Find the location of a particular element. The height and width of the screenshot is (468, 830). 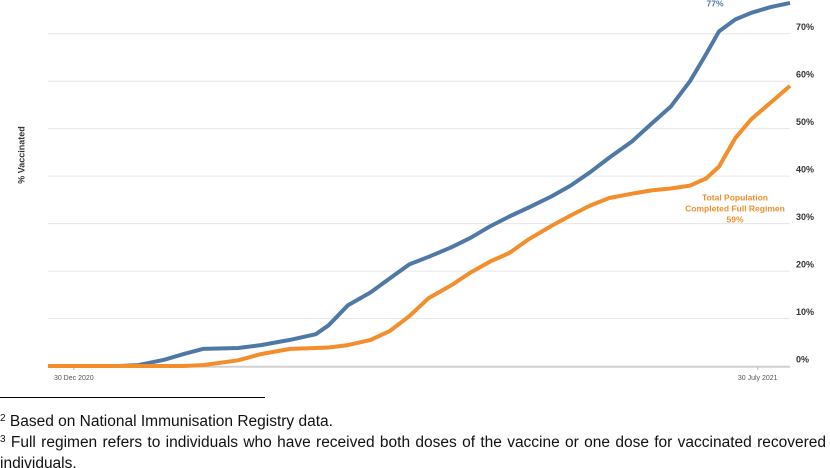

footnote-marker: 2 is located at coordinates (3, 418).